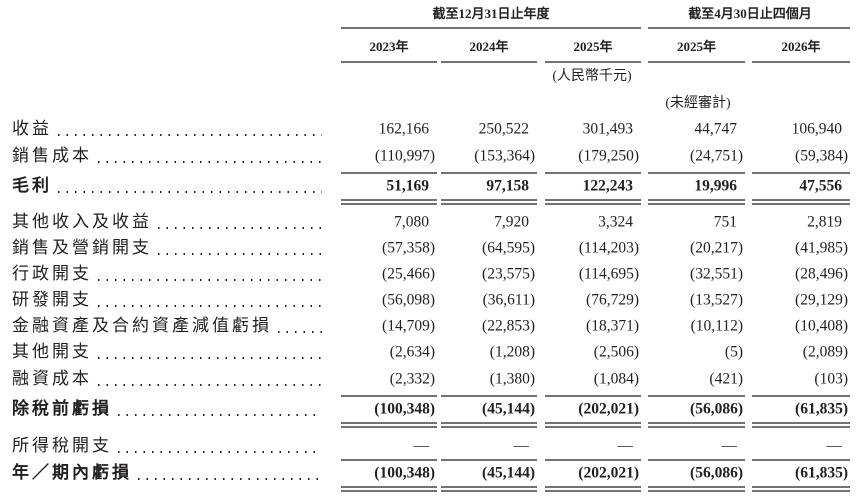 Image resolution: width=864 pixels, height=499 pixels. I want to click on cell-value: 7,080, so click(411, 222).